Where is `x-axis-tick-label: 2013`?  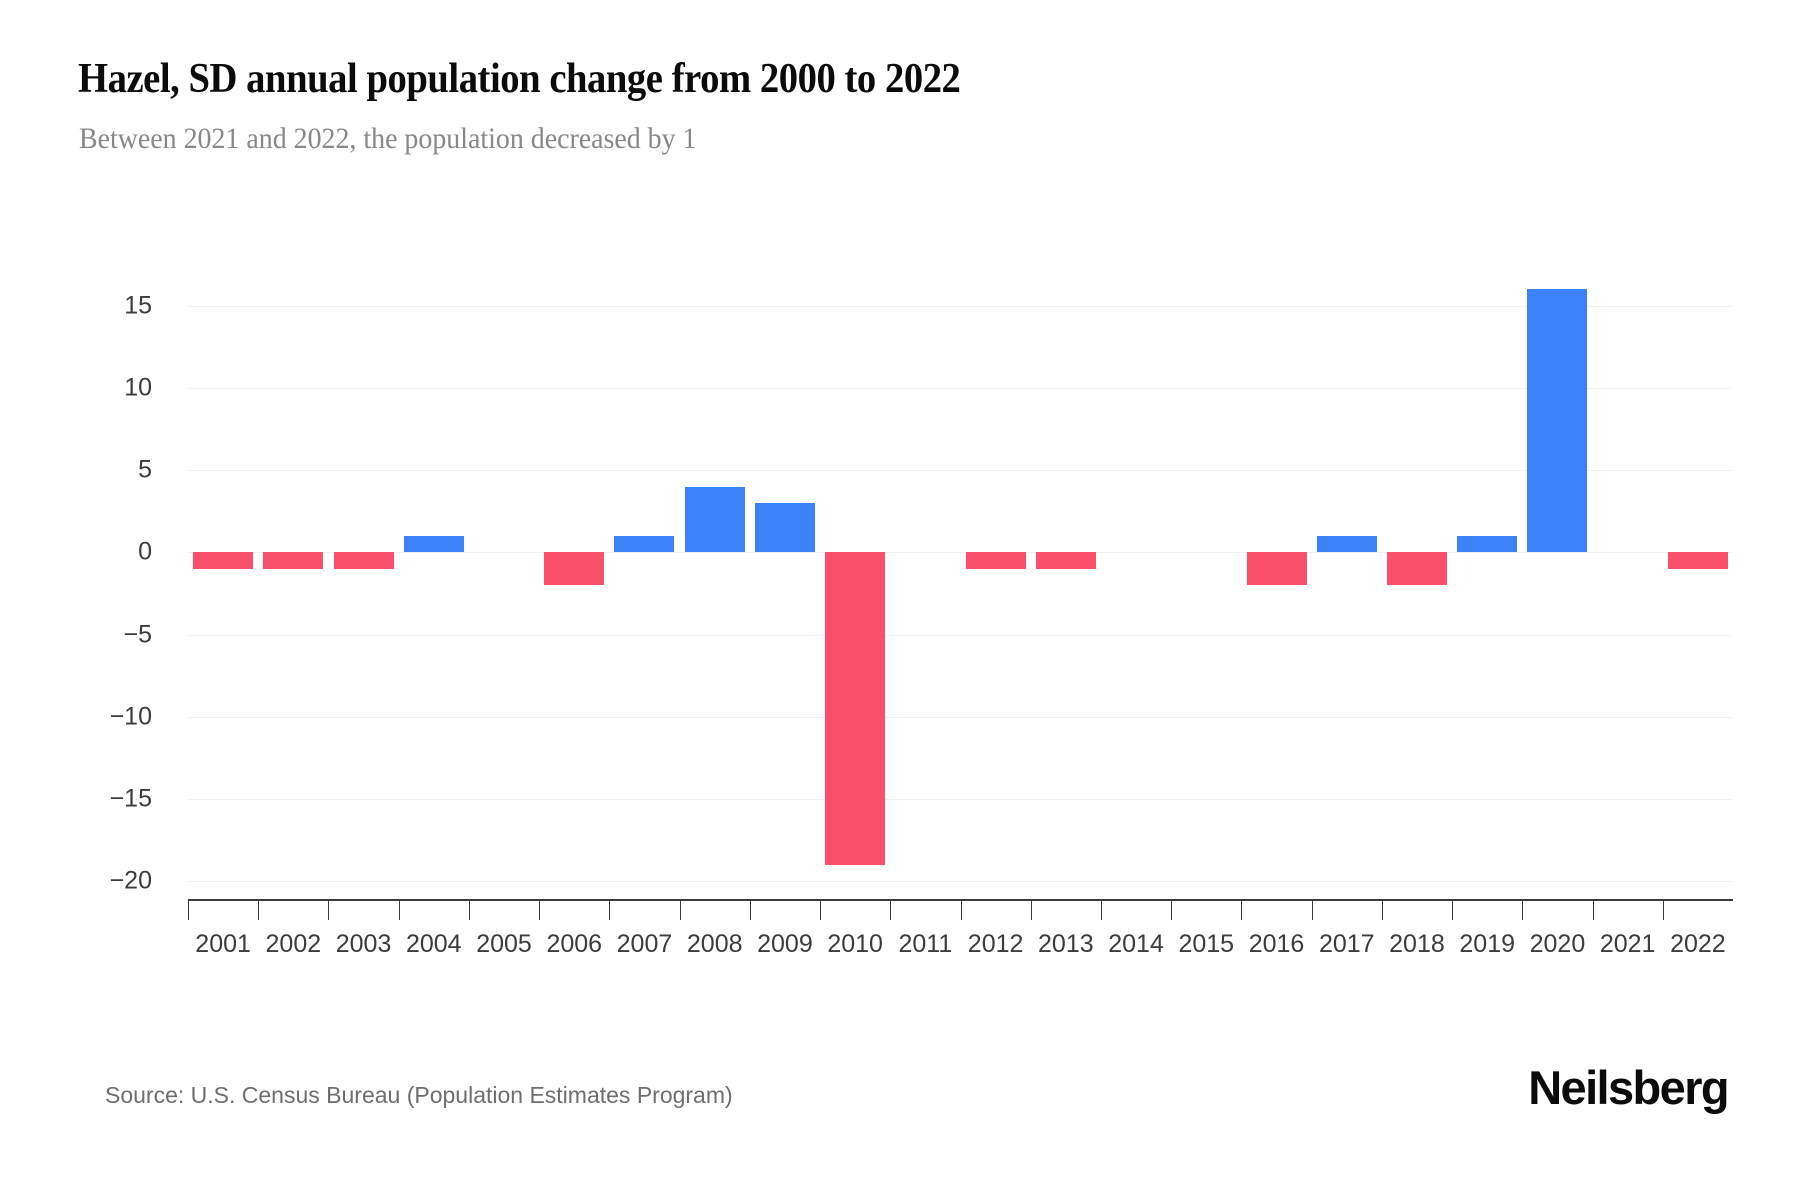 x-axis-tick-label: 2013 is located at coordinates (1066, 944).